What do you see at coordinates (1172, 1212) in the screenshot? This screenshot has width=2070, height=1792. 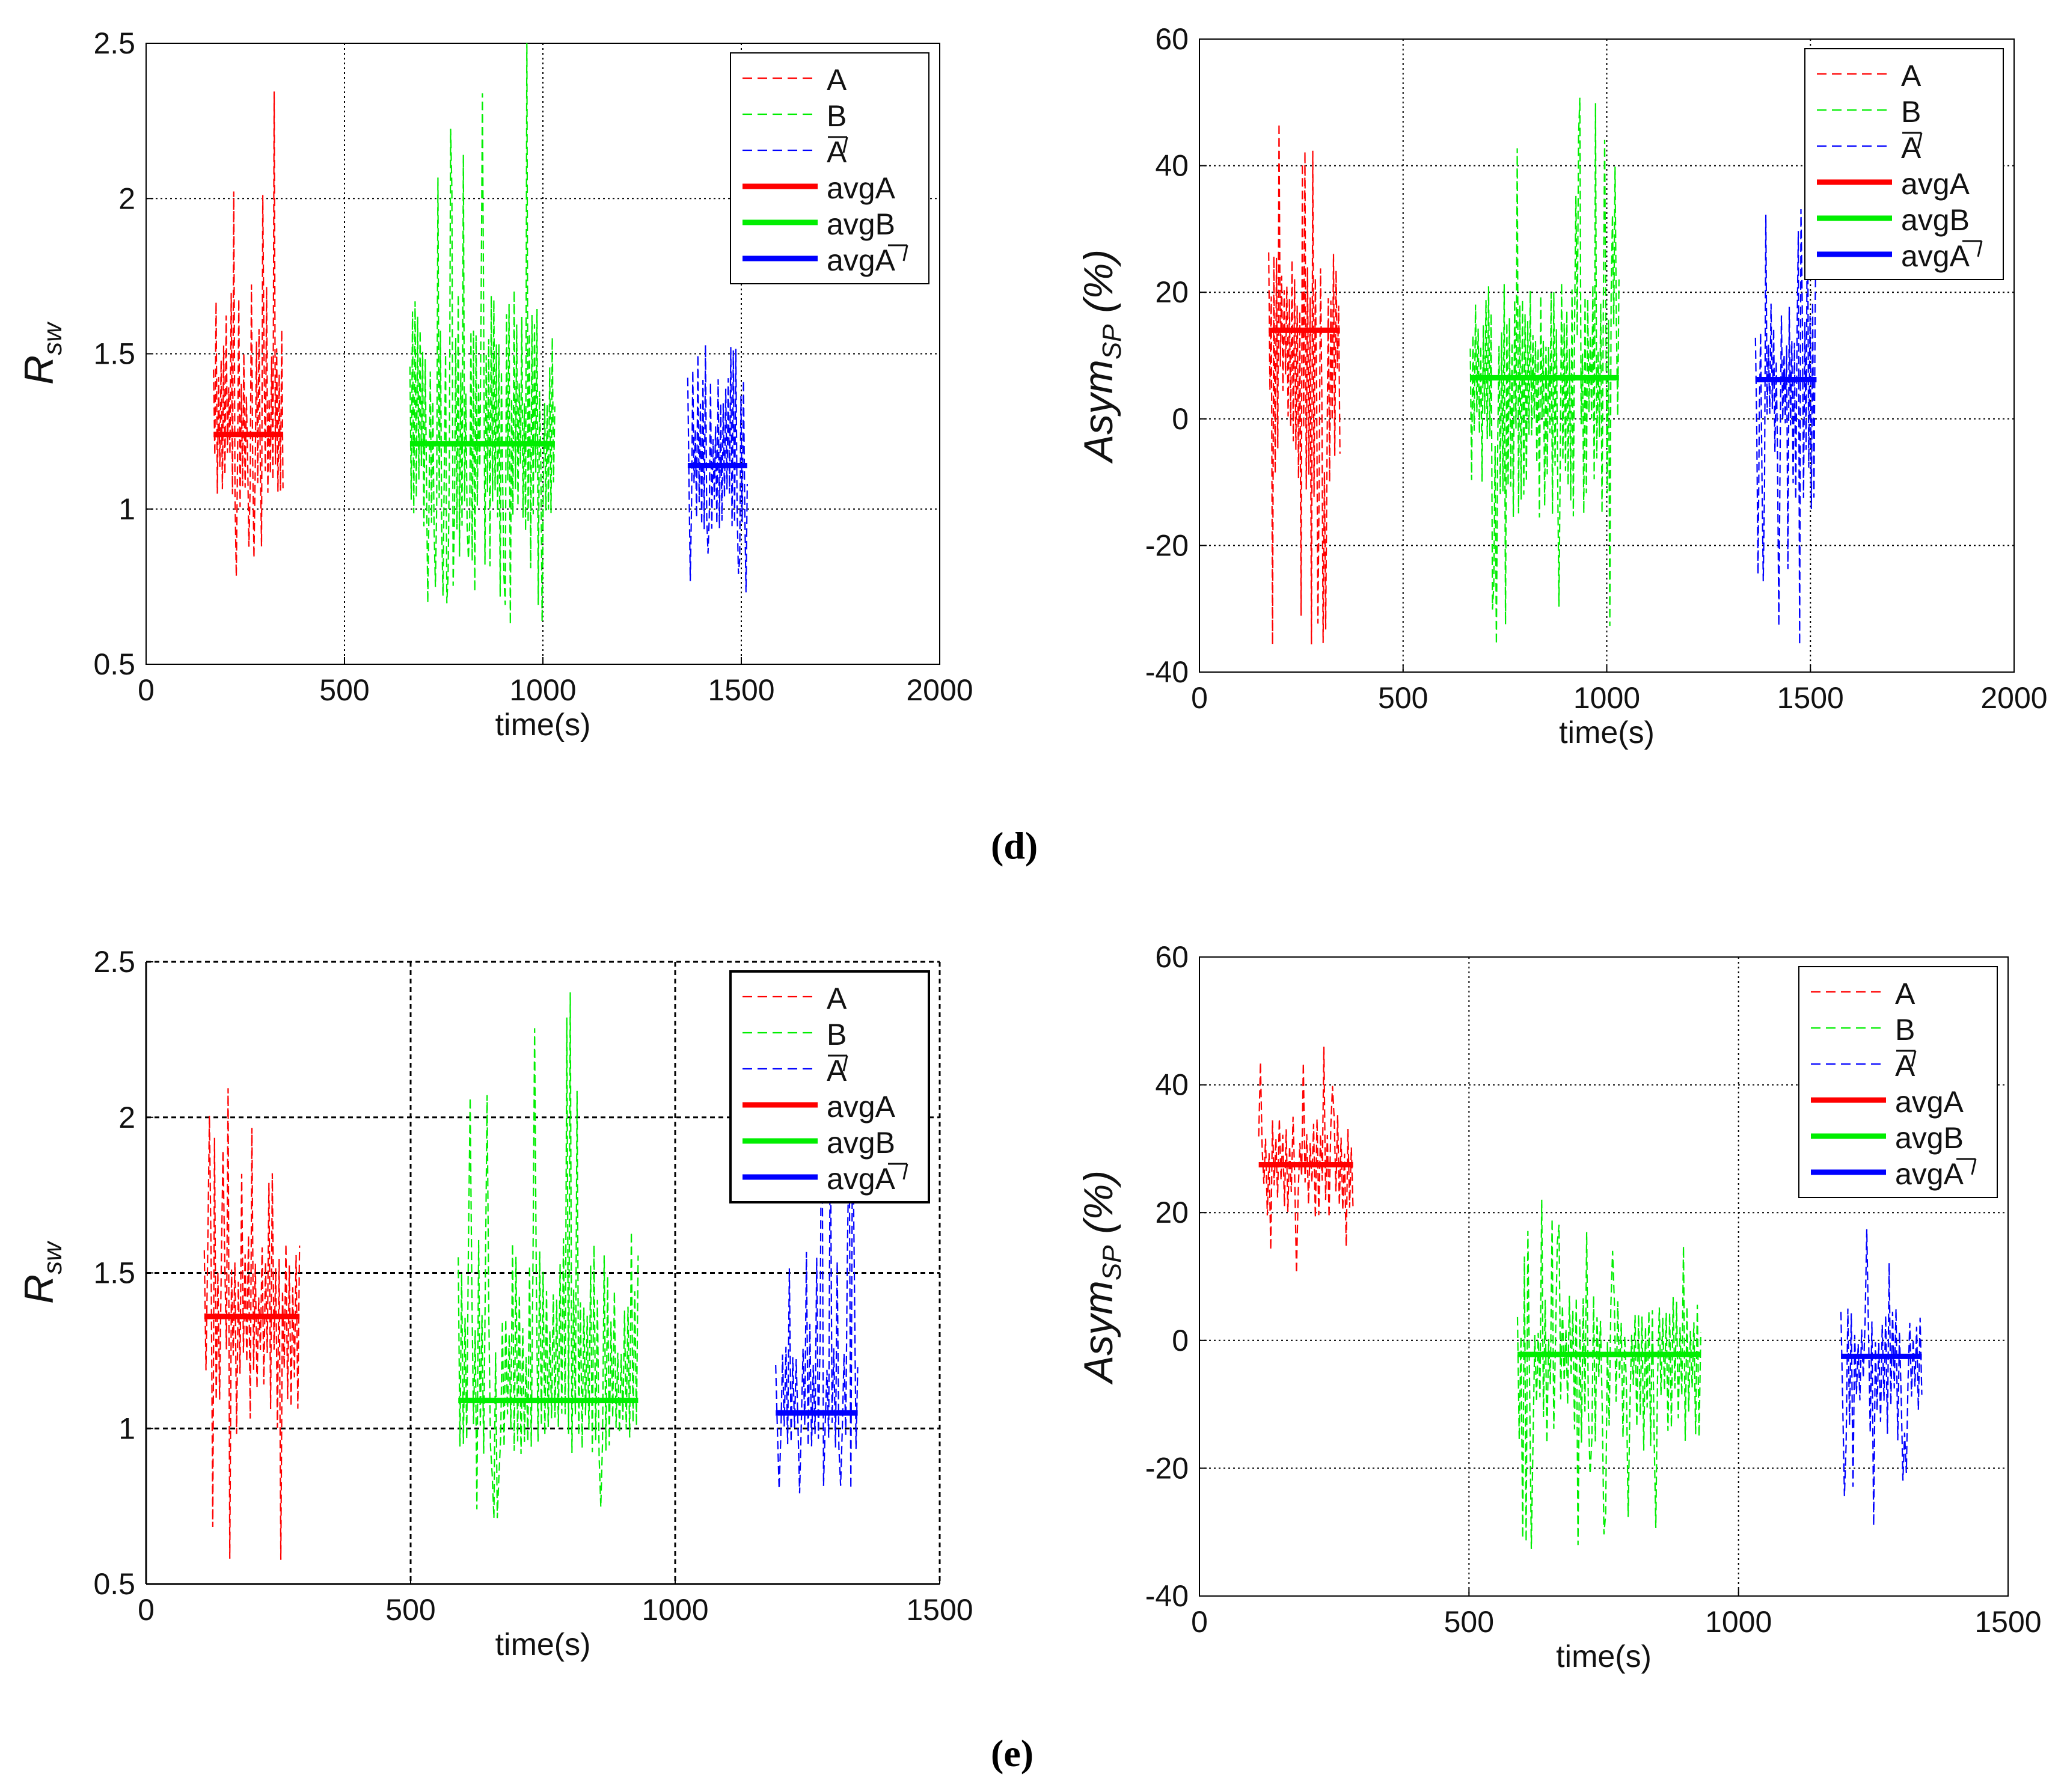 I see `y-tick-label: 20` at bounding box center [1172, 1212].